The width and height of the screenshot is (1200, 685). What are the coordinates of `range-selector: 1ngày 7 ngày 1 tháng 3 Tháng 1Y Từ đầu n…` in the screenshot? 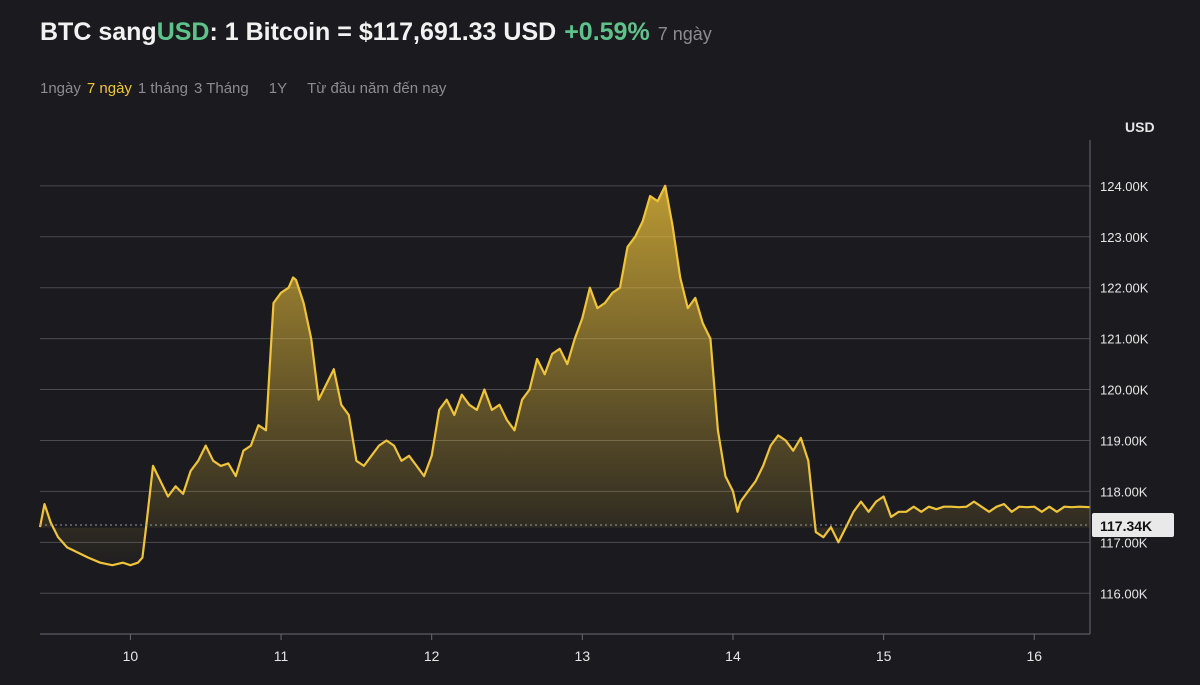 It's located at (243, 88).